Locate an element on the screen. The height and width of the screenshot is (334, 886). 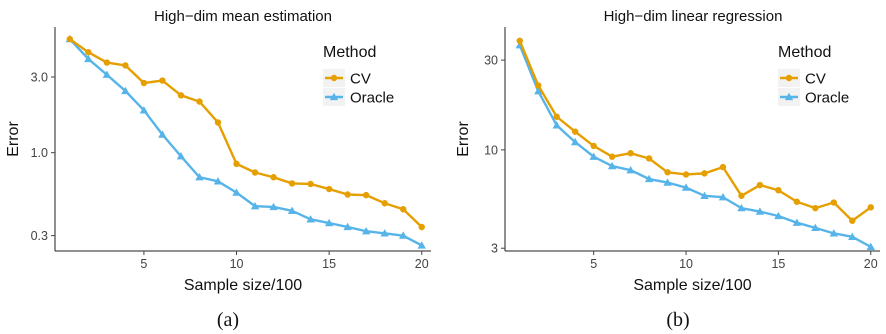
y-axis-title: Error is located at coordinates (13, 139).